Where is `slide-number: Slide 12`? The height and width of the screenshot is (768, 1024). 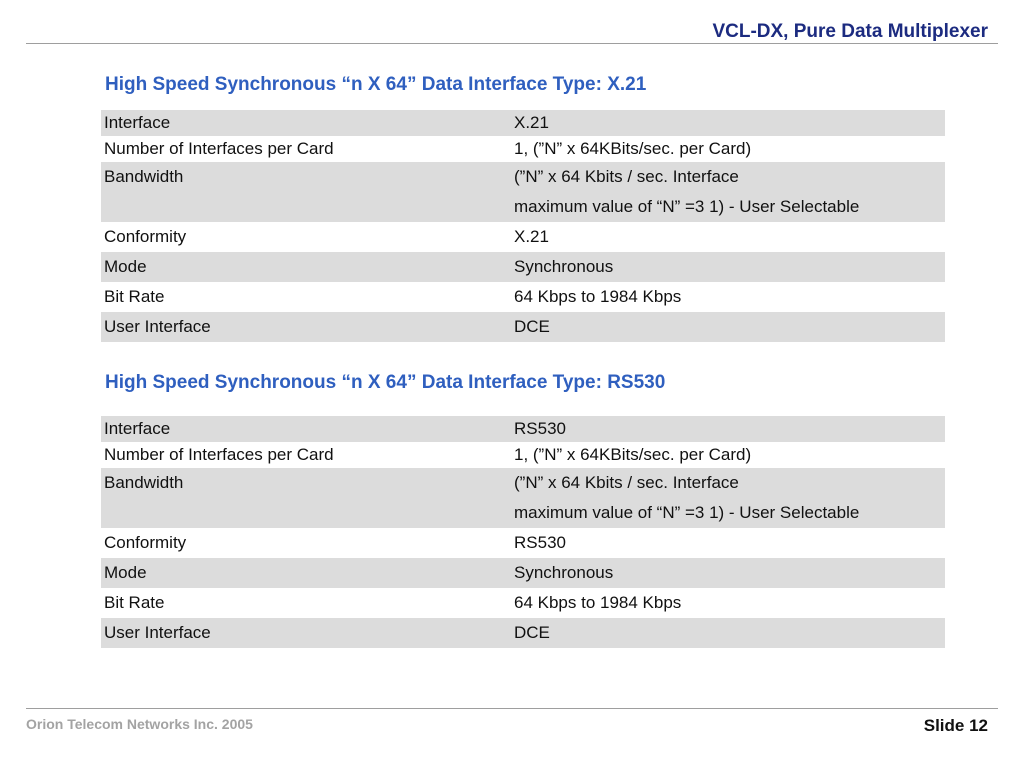 slide-number: Slide 12 is located at coordinates (955, 725).